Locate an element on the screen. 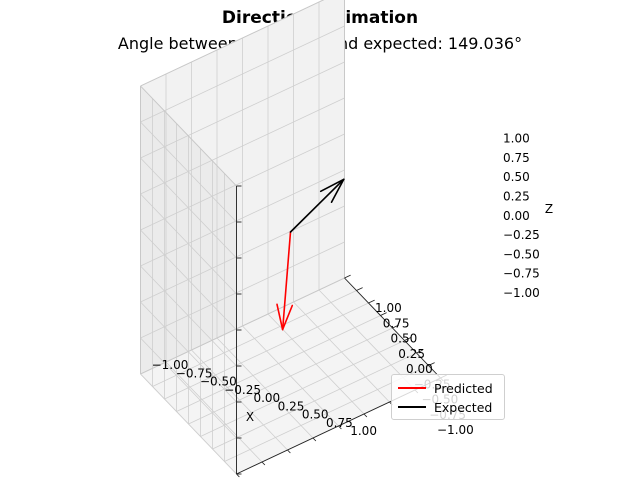 This screenshot has height=480, width=640. y-tick-label: −1.00 is located at coordinates (455, 430).